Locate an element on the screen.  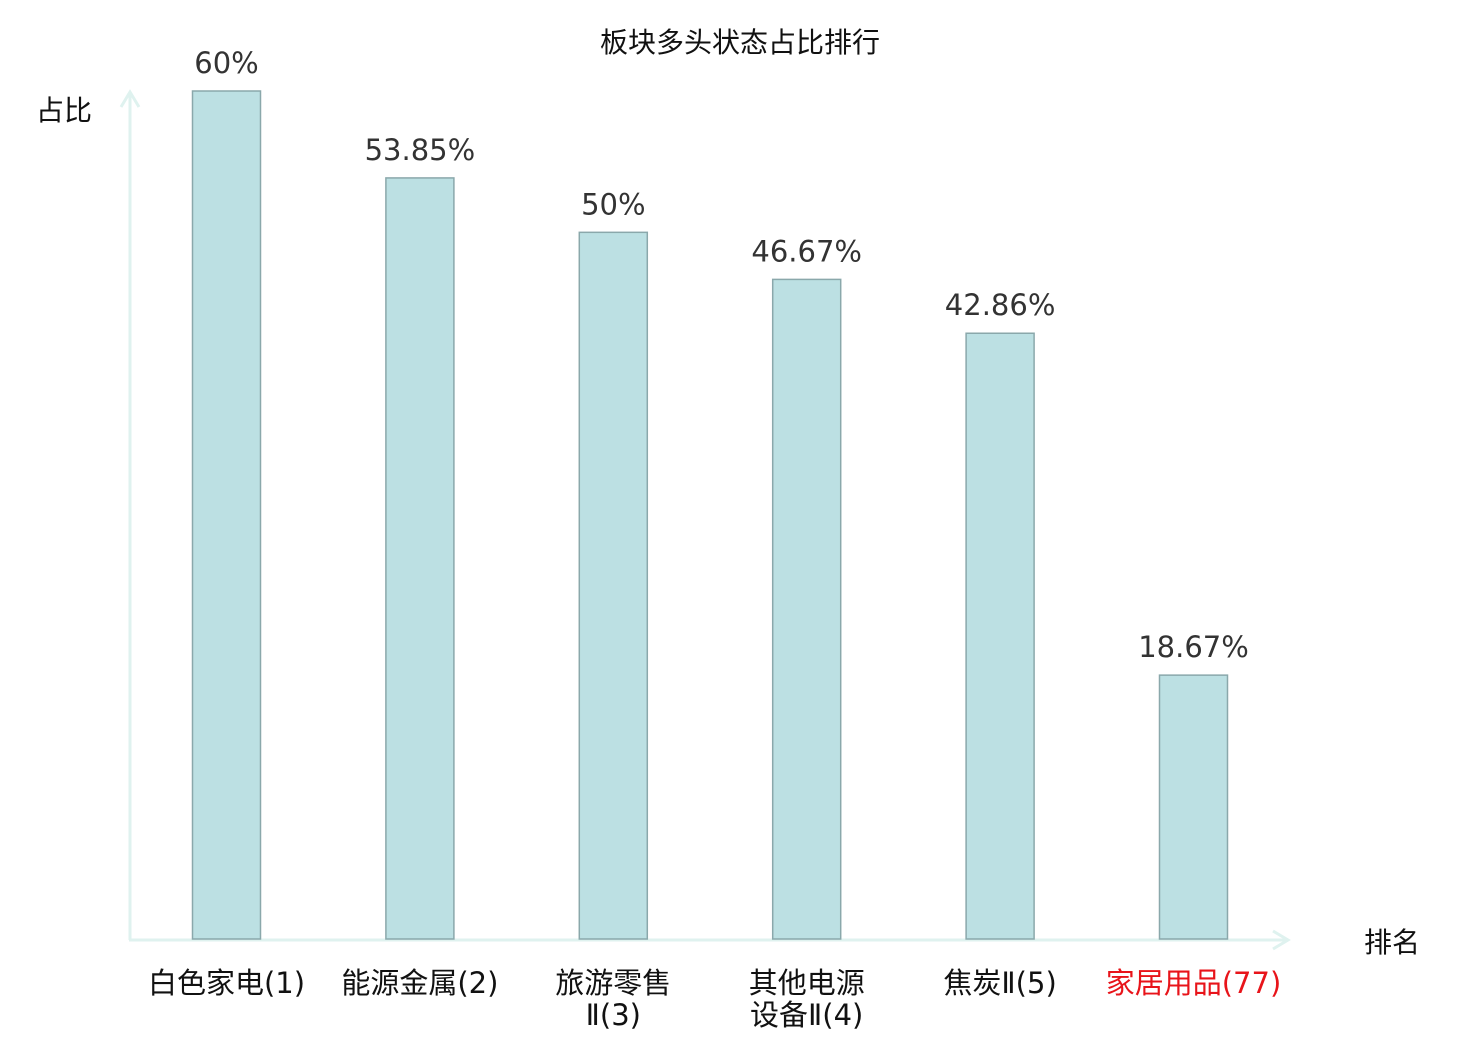
x-tick-label: 设备Ⅱ(4) is located at coordinates (806, 1015).